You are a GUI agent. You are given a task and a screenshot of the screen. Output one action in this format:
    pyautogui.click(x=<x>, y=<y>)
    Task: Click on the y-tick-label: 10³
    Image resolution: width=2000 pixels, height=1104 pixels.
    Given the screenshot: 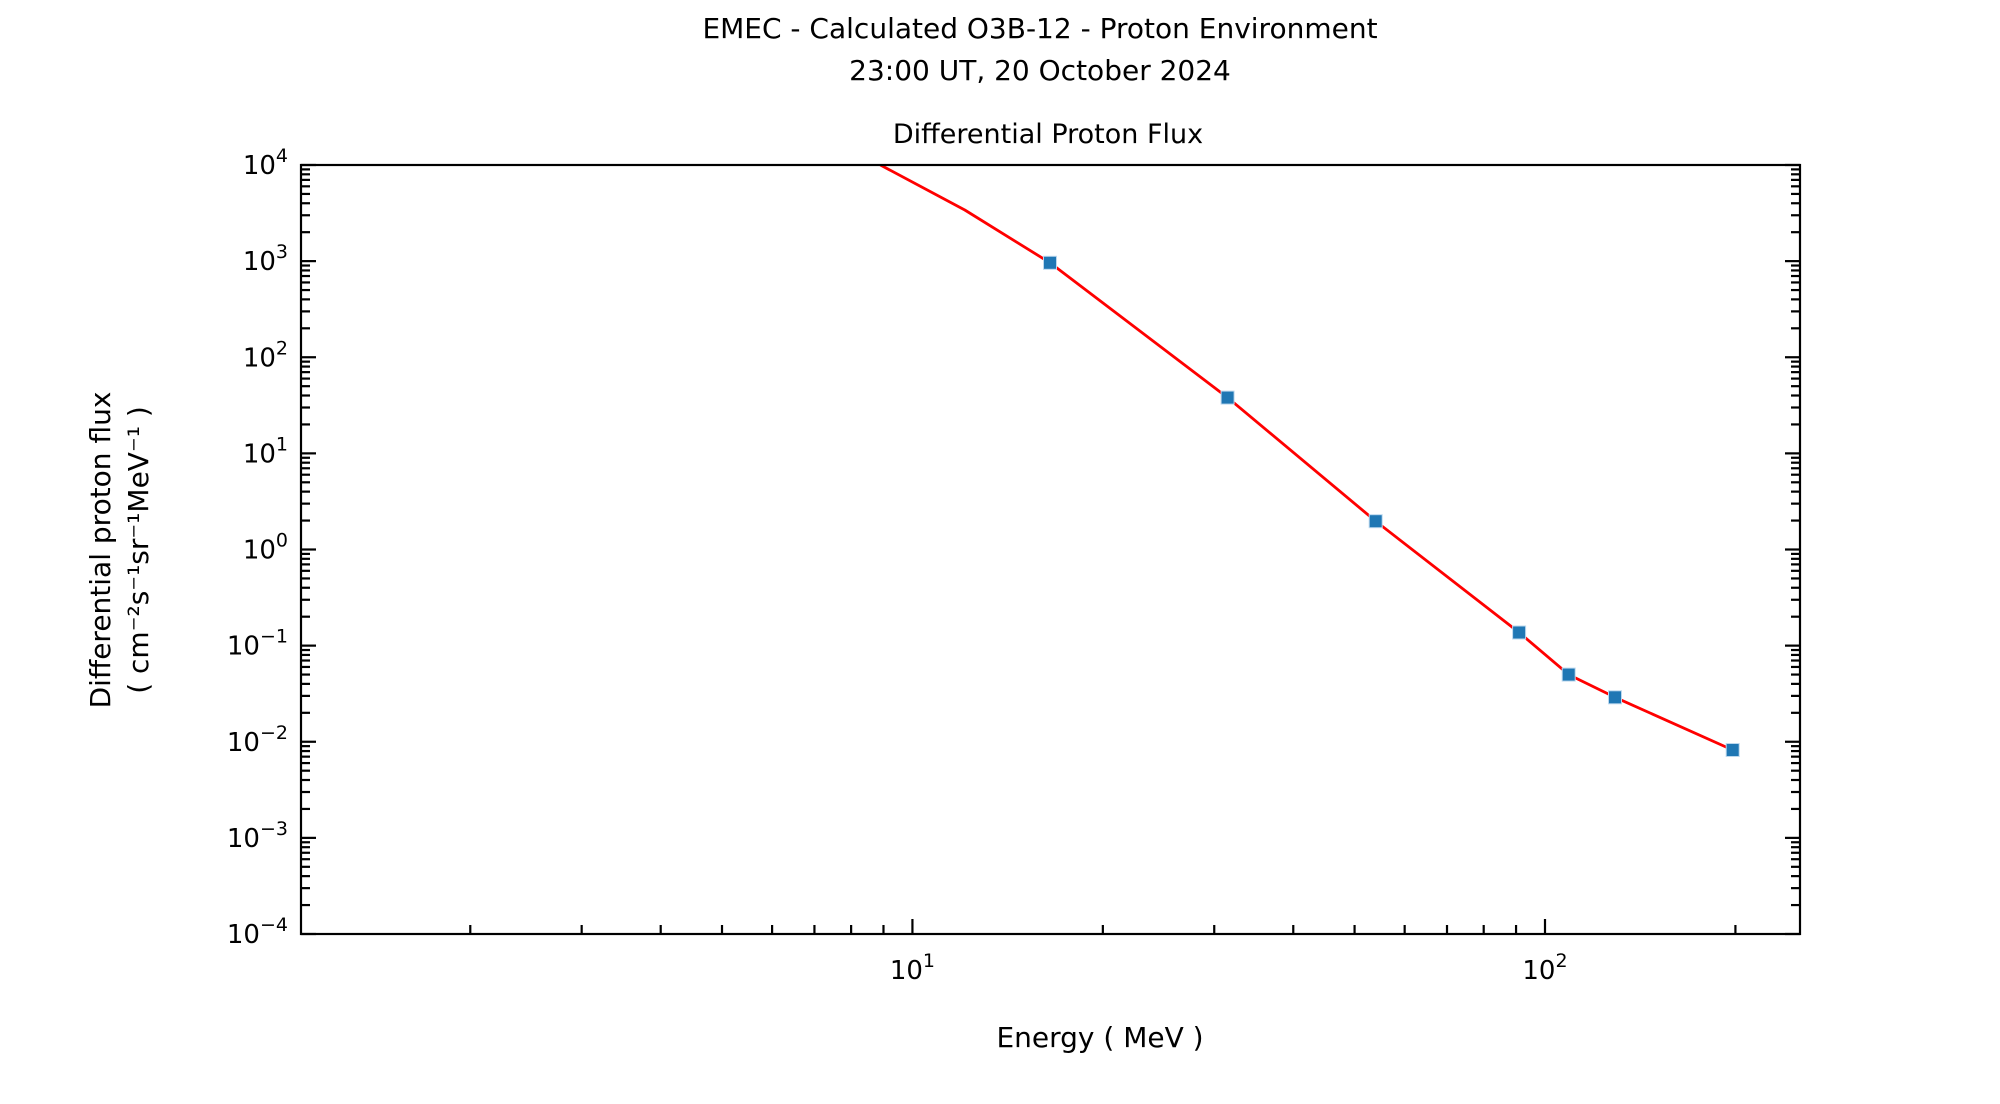 What is the action you would take?
    pyautogui.click(x=265, y=259)
    